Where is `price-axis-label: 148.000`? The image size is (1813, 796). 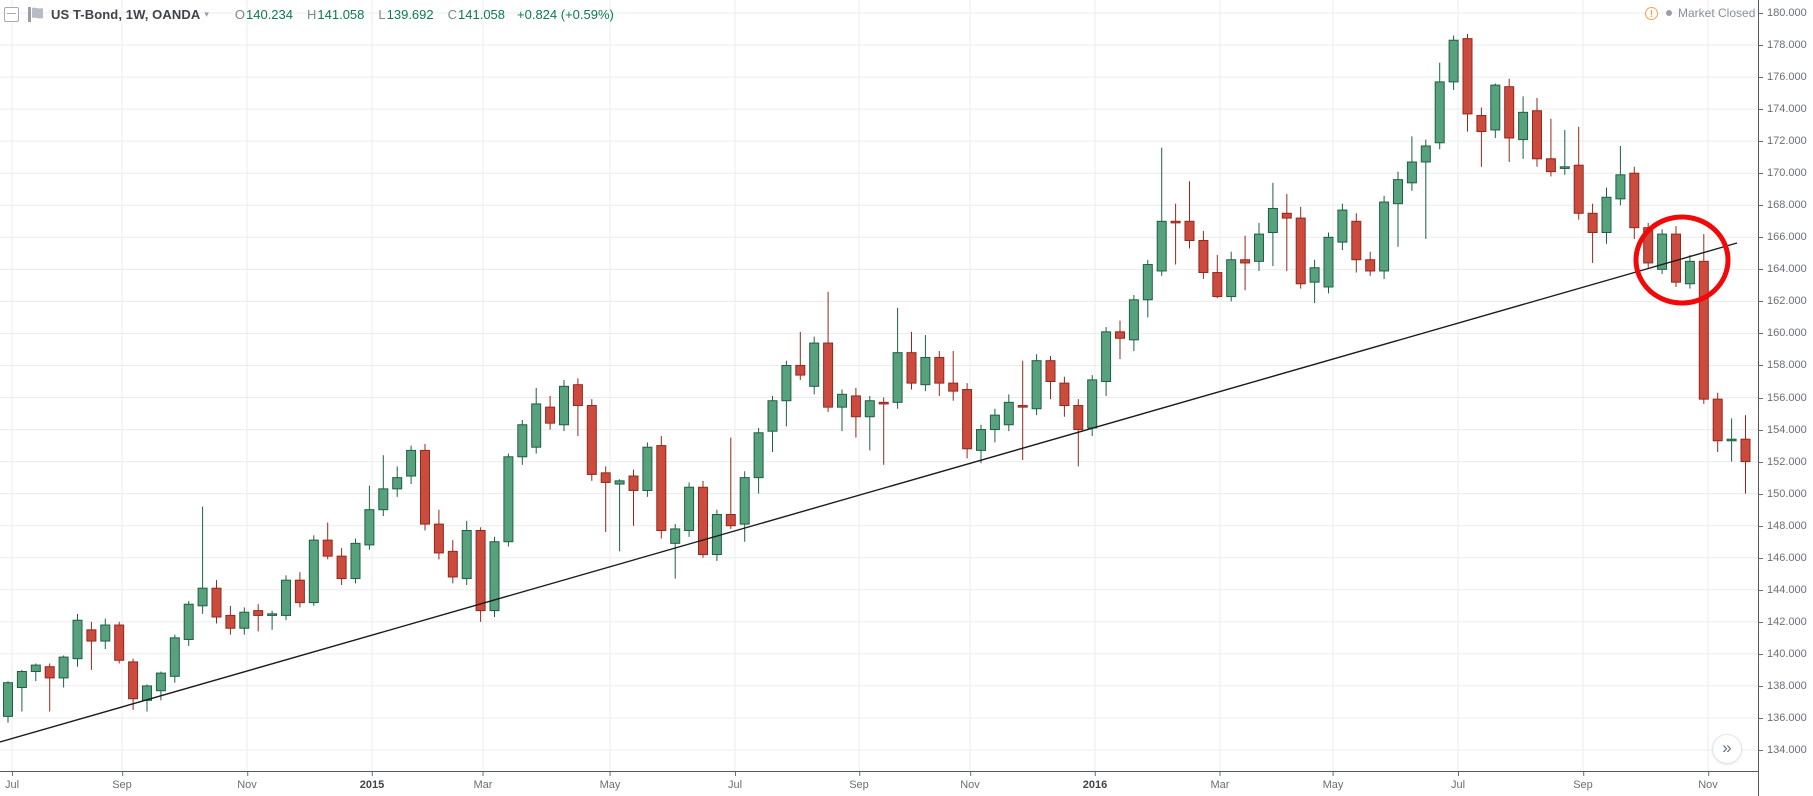 price-axis-label: 148.000 is located at coordinates (1783, 526).